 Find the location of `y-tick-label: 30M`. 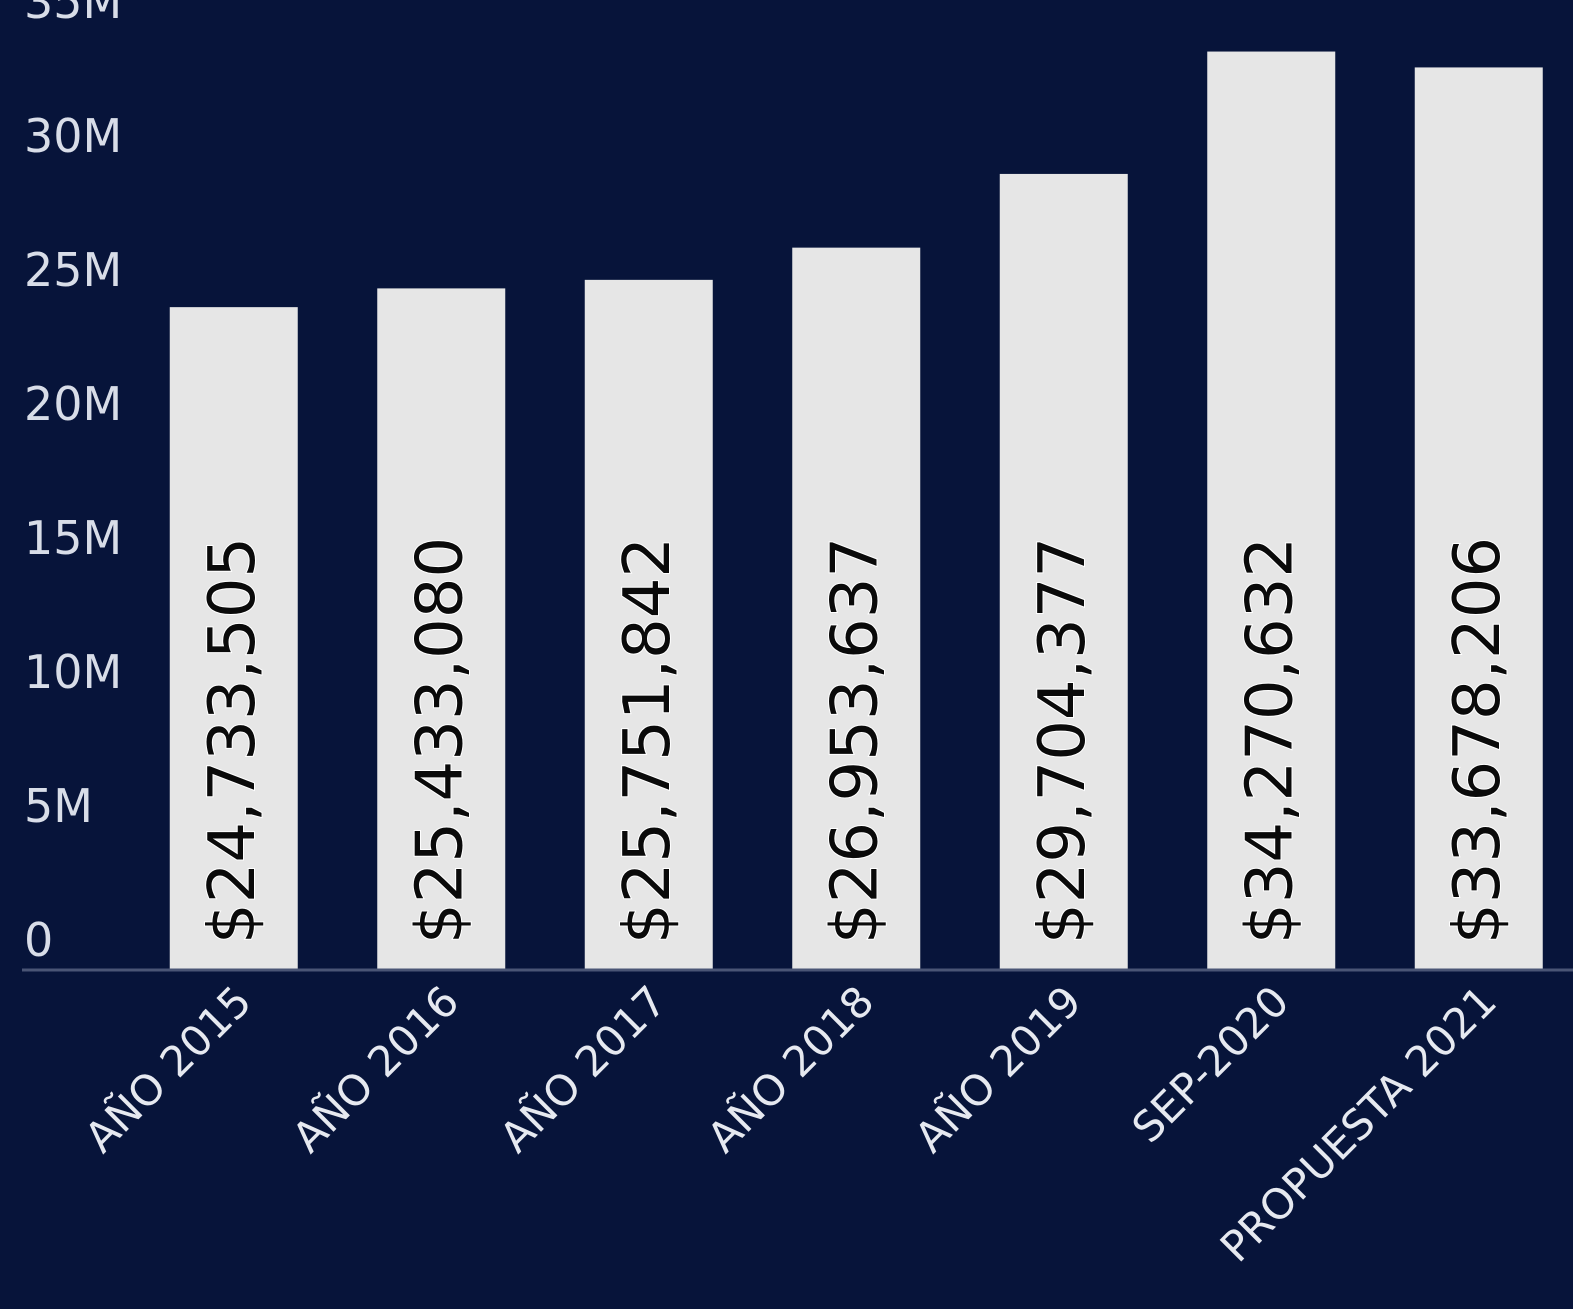

y-tick-label: 30M is located at coordinates (73, 136).